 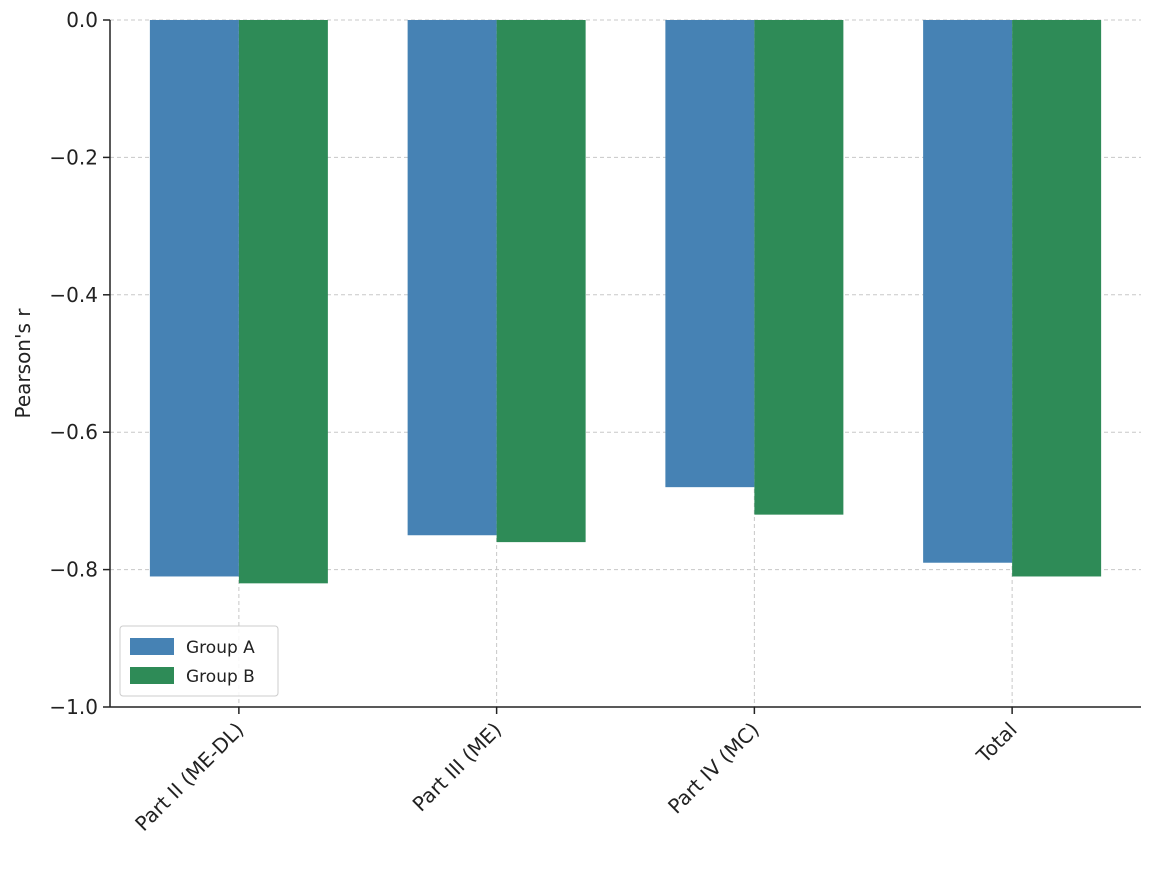 I want to click on legend-label: Group B, so click(x=220, y=677).